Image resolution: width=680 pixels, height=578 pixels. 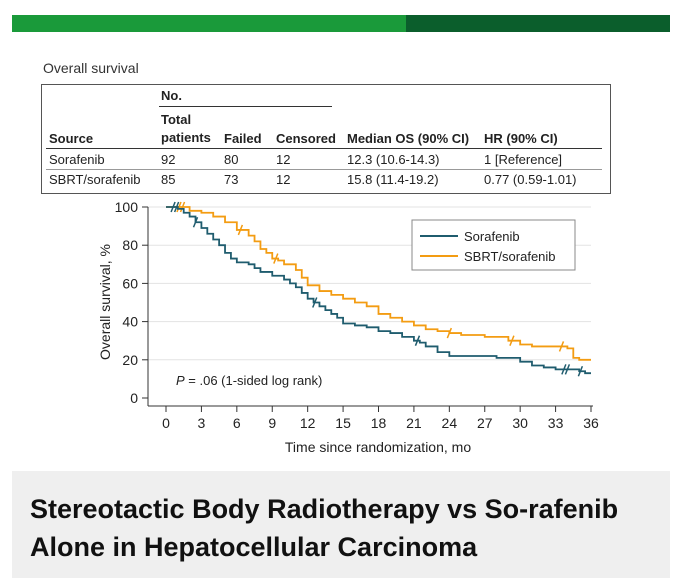 I want to click on section-title: Overall survival, so click(x=91, y=68).